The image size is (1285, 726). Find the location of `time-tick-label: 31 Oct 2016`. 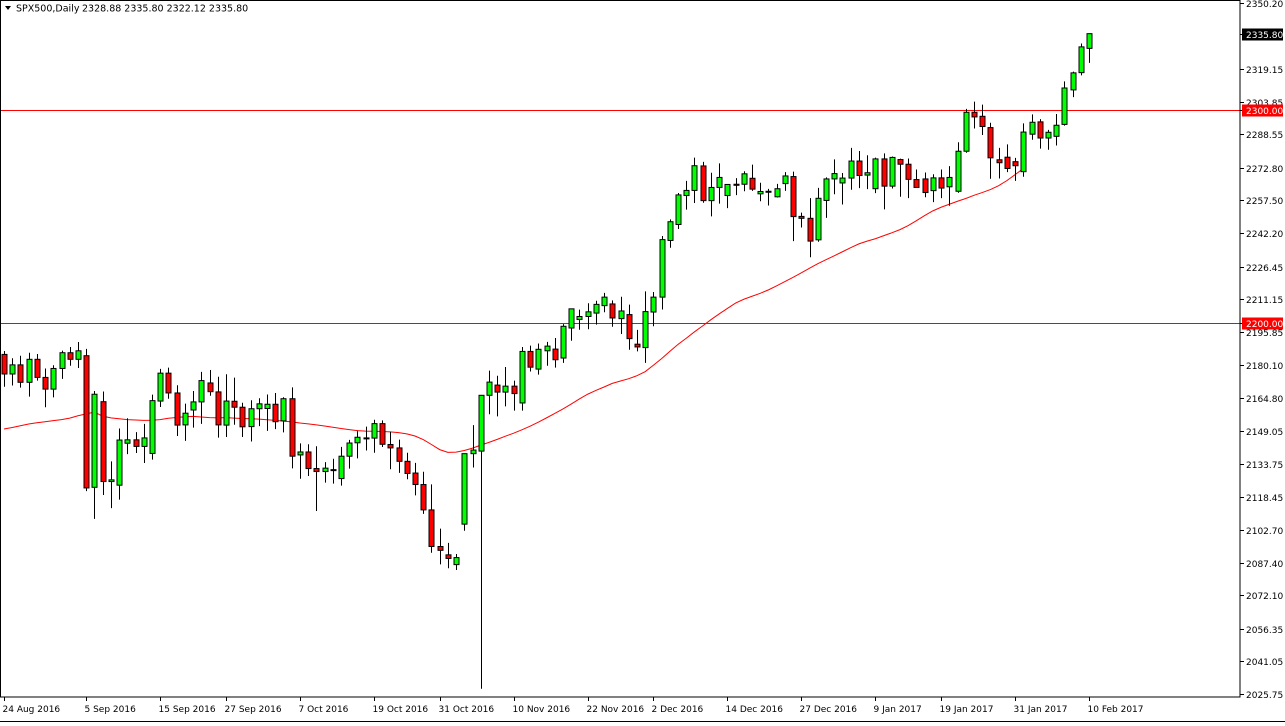

time-tick-label: 31 Oct 2016 is located at coordinates (467, 710).